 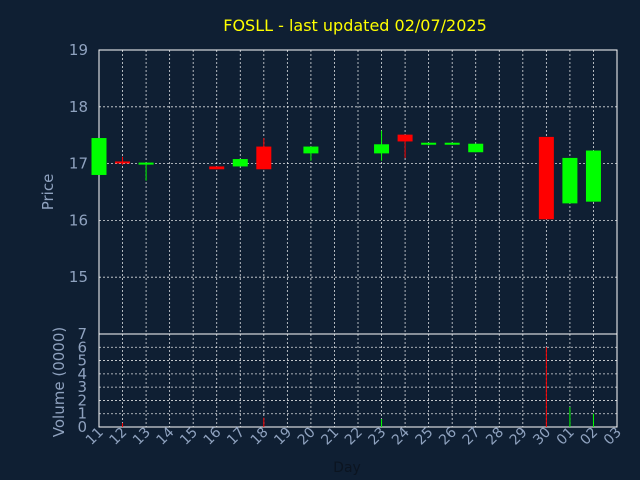 I want to click on x-tick-label: 28, so click(x=495, y=437).